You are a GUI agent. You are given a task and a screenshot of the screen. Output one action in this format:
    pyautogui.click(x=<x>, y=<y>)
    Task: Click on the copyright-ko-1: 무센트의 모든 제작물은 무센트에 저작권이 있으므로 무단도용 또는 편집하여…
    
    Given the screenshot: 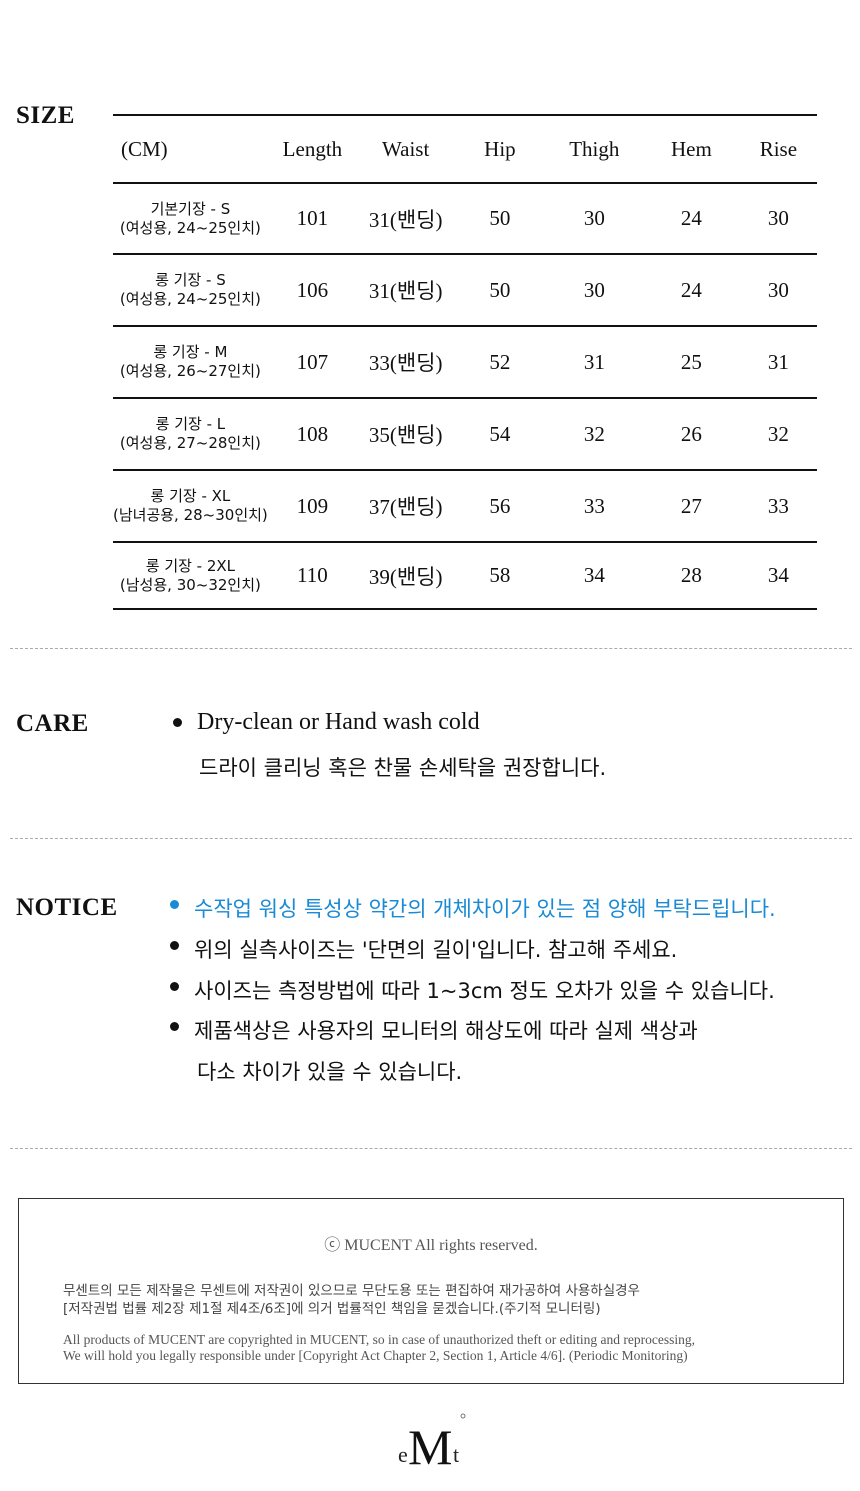 What is the action you would take?
    pyautogui.click(x=351, y=1291)
    